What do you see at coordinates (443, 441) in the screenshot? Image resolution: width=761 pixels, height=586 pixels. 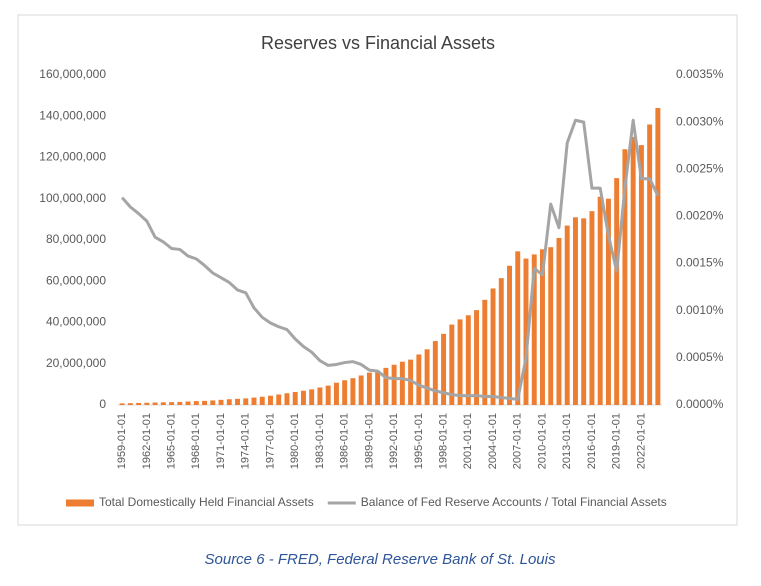 I see `x-tick-label: 1998-01-01` at bounding box center [443, 441].